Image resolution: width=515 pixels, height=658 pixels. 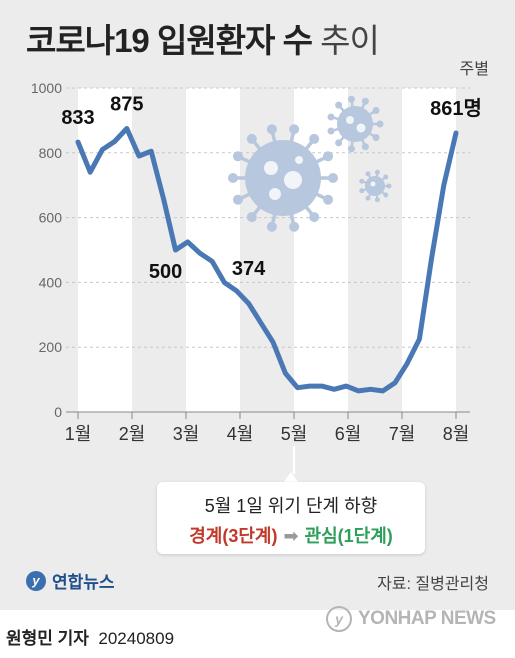 What do you see at coordinates (126, 105) in the screenshot?
I see `data-label: 875` at bounding box center [126, 105].